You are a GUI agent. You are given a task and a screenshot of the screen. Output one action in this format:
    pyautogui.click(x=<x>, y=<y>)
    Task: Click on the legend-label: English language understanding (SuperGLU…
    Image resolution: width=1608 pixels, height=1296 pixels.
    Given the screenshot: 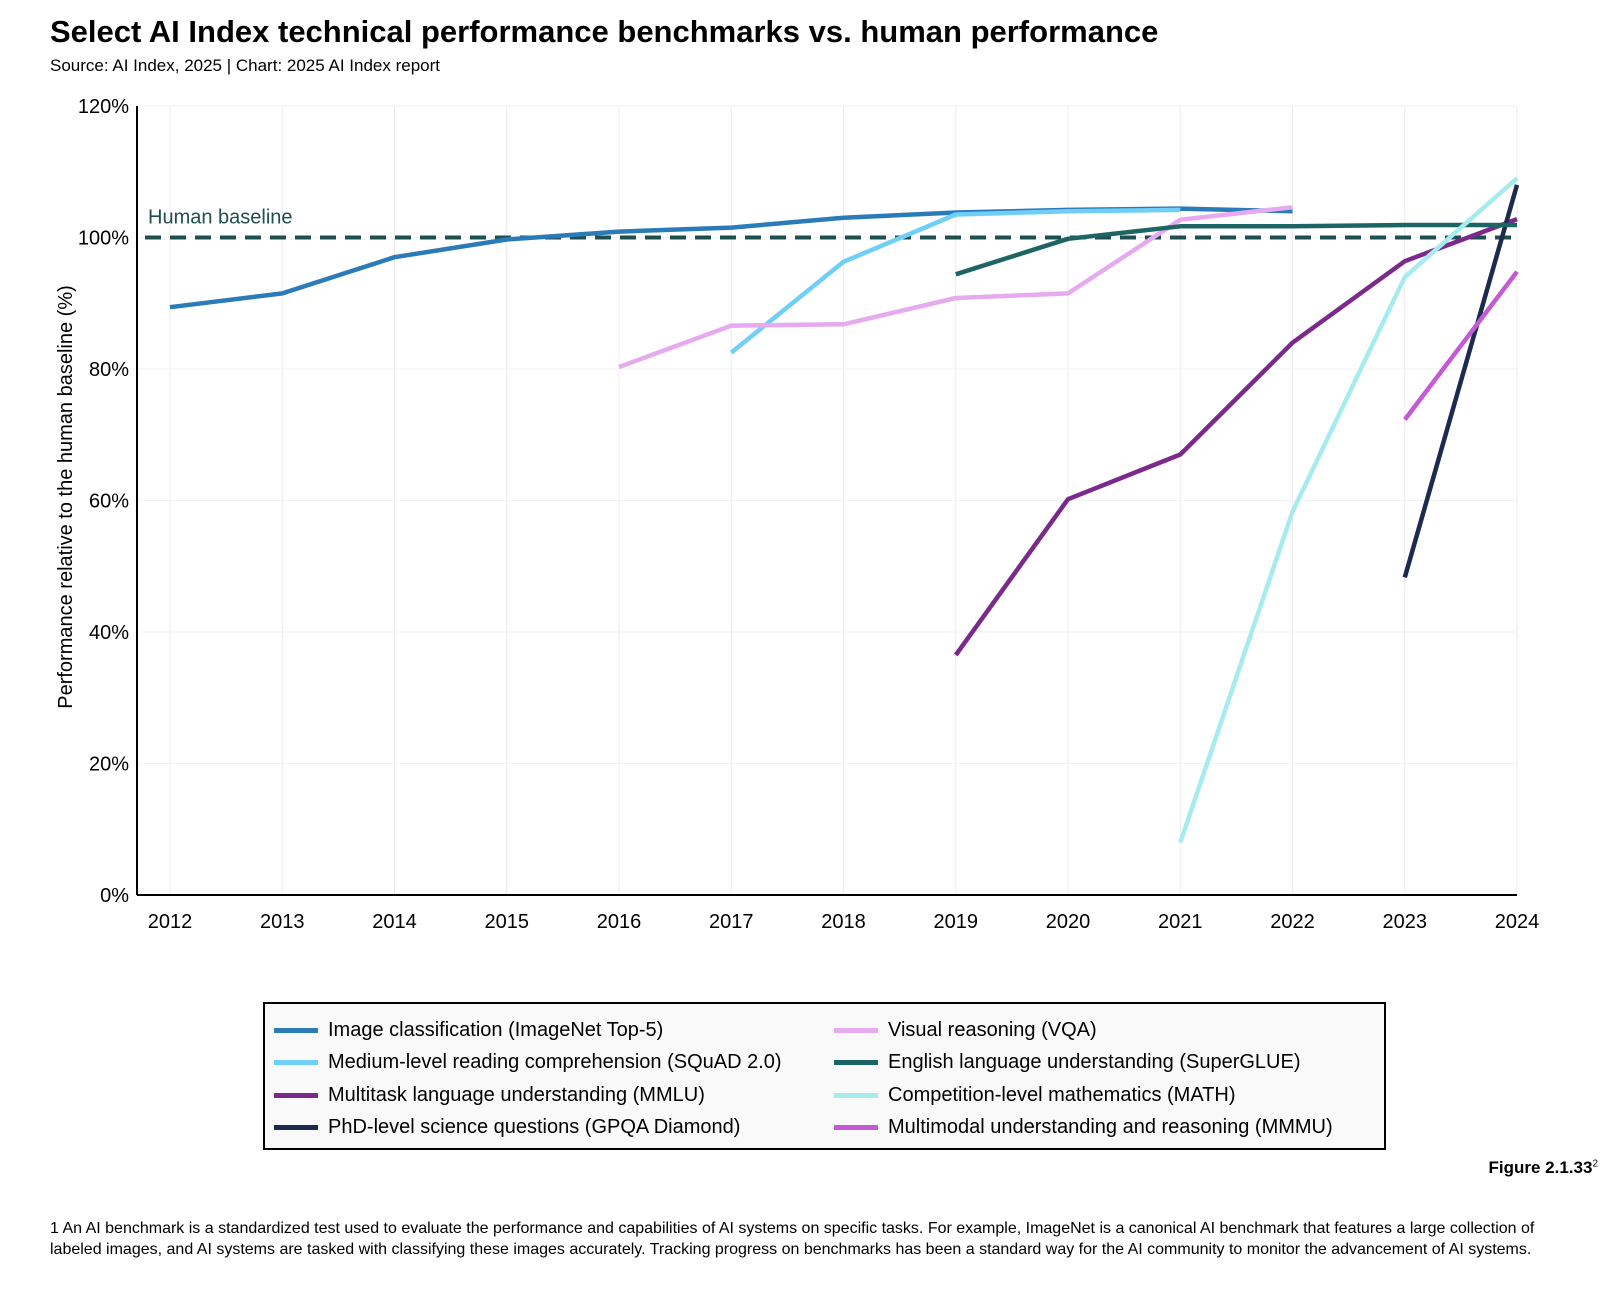 What is the action you would take?
    pyautogui.click(x=1094, y=1062)
    